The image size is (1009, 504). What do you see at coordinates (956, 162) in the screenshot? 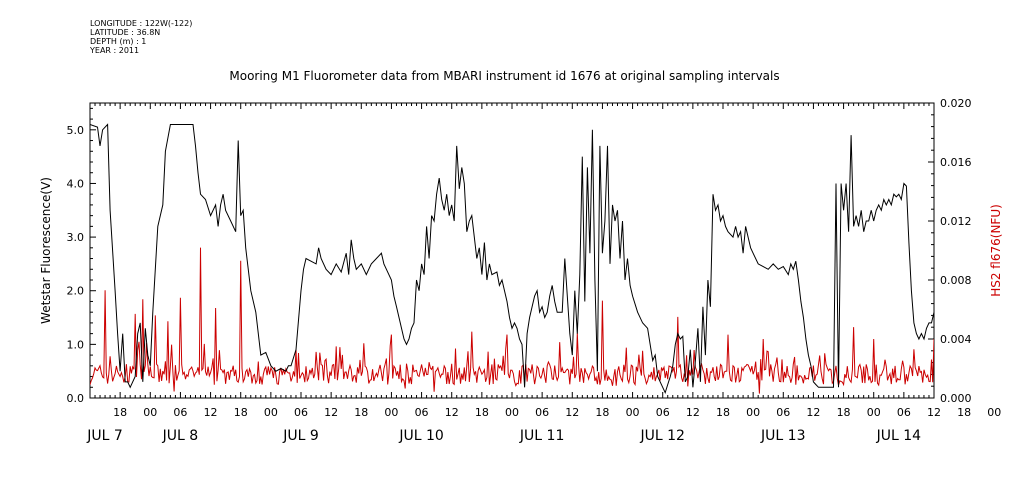
I see `y-right-tick-label: 0.016` at bounding box center [956, 162].